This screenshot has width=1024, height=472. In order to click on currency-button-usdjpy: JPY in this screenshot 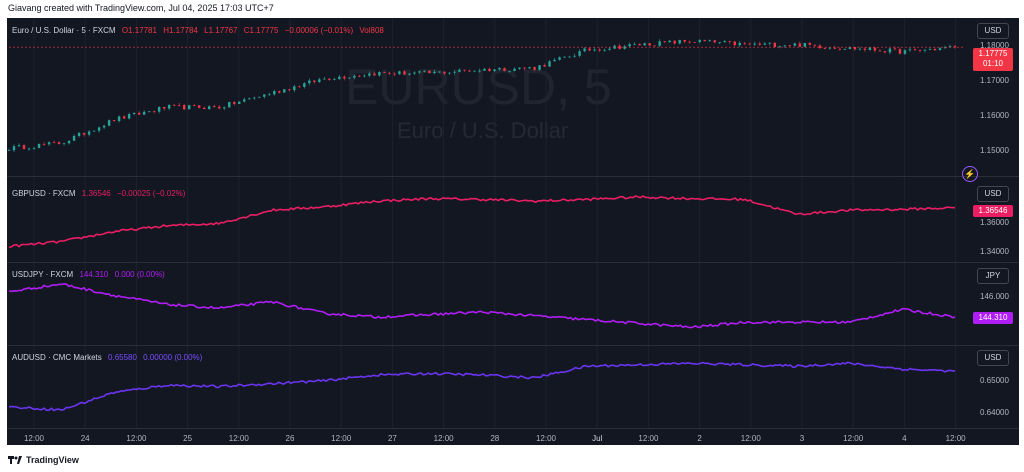, I will do `click(993, 276)`.